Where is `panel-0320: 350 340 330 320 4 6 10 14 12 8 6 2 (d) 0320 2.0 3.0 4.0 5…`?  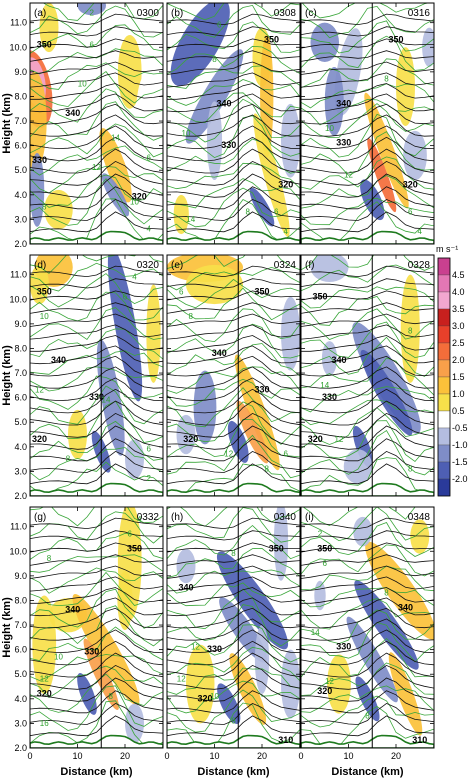 panel-0320: 350 340 330 320 4 6 10 14 12 8 6 2 (d) 0320 2.0 3.0 4.0 5… is located at coordinates (86, 377).